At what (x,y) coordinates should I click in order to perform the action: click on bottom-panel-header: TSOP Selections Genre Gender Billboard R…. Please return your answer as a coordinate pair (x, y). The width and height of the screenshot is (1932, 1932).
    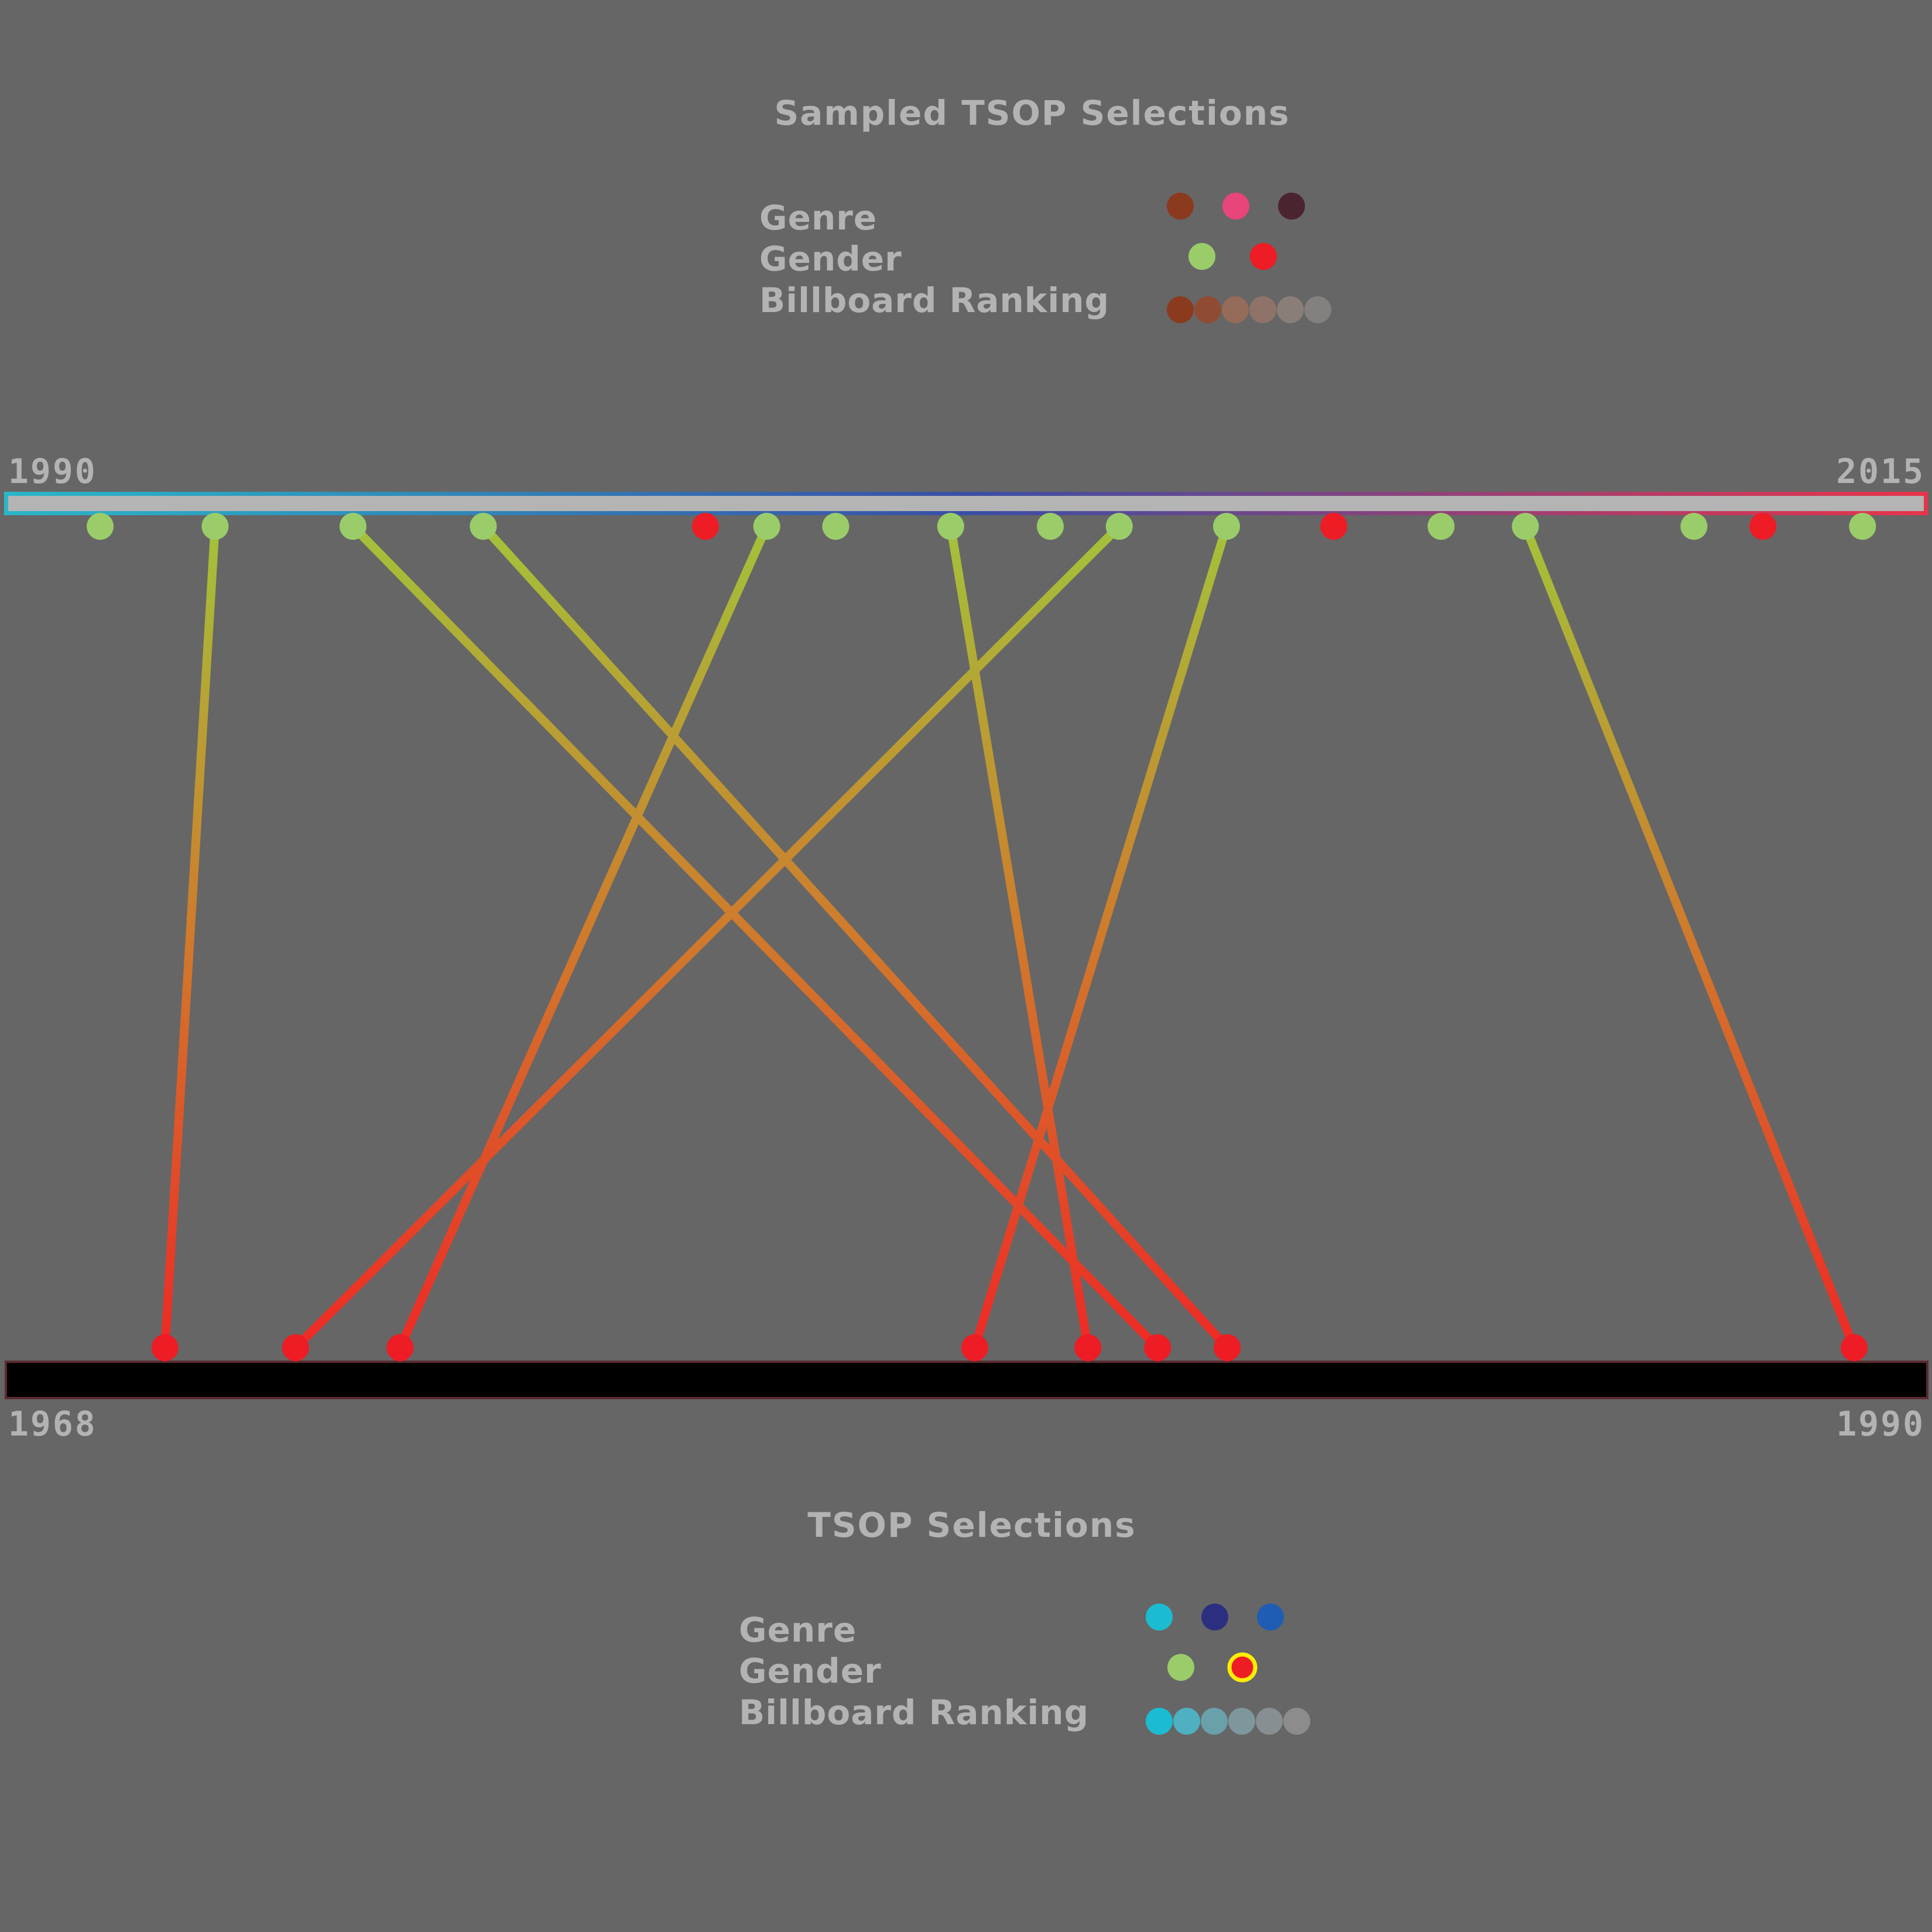
    Looking at the image, I should click on (1024, 1620).